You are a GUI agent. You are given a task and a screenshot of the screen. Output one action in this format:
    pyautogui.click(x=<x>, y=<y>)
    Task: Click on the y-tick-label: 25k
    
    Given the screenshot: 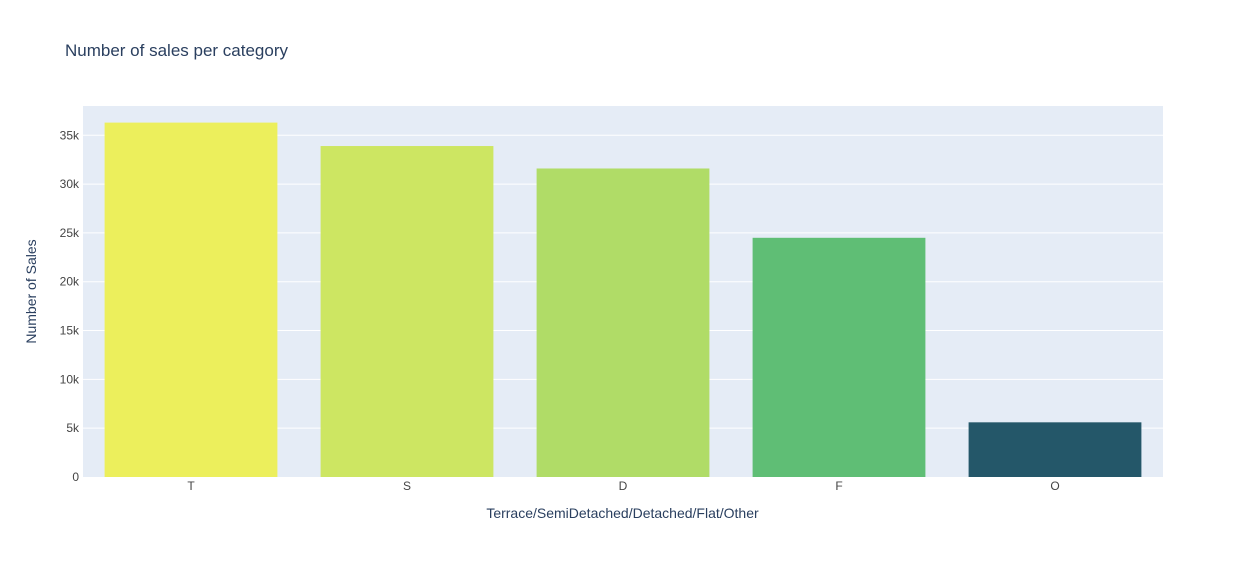 What is the action you would take?
    pyautogui.click(x=70, y=233)
    